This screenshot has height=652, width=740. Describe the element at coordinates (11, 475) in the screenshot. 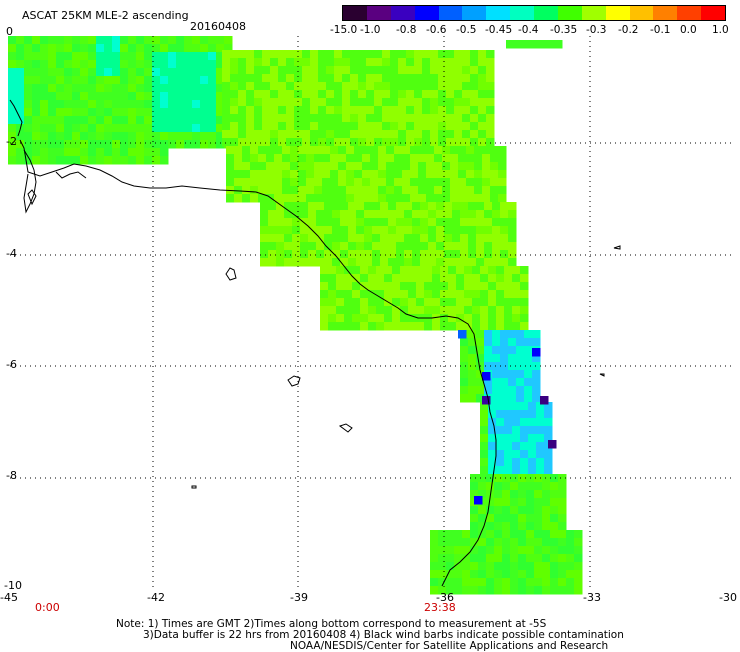

I see `y-axis-label: -8` at that location.